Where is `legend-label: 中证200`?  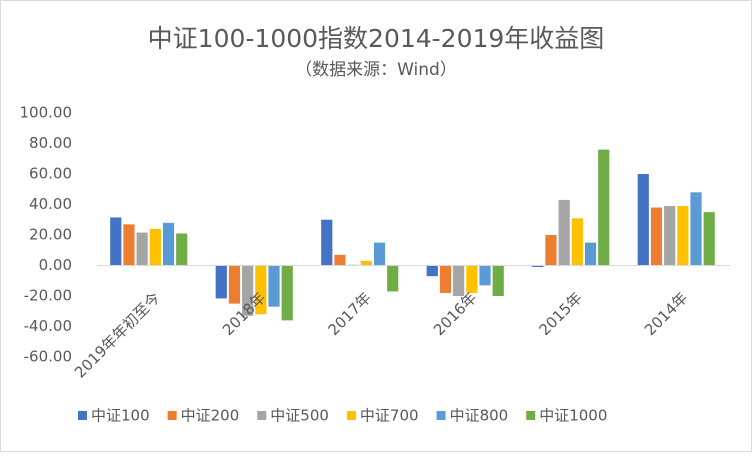 legend-label: 中证200 is located at coordinates (210, 416).